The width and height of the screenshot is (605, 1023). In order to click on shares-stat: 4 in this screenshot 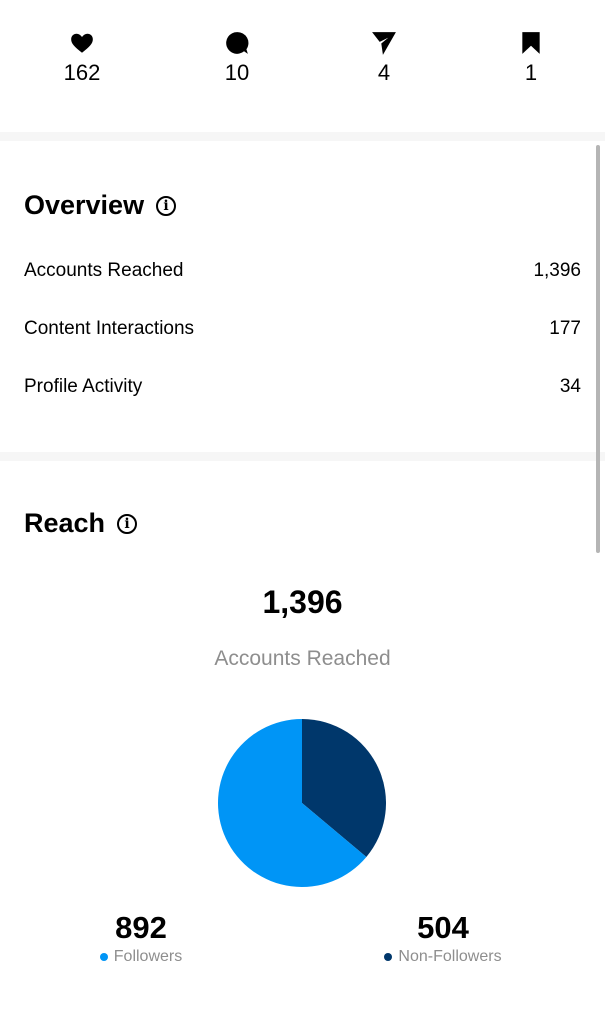, I will do `click(384, 58)`.